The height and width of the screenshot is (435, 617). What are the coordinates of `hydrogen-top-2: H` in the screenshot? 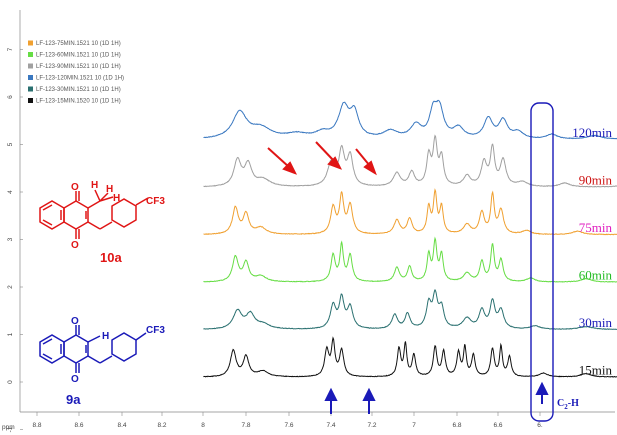 It's located at (116, 198).